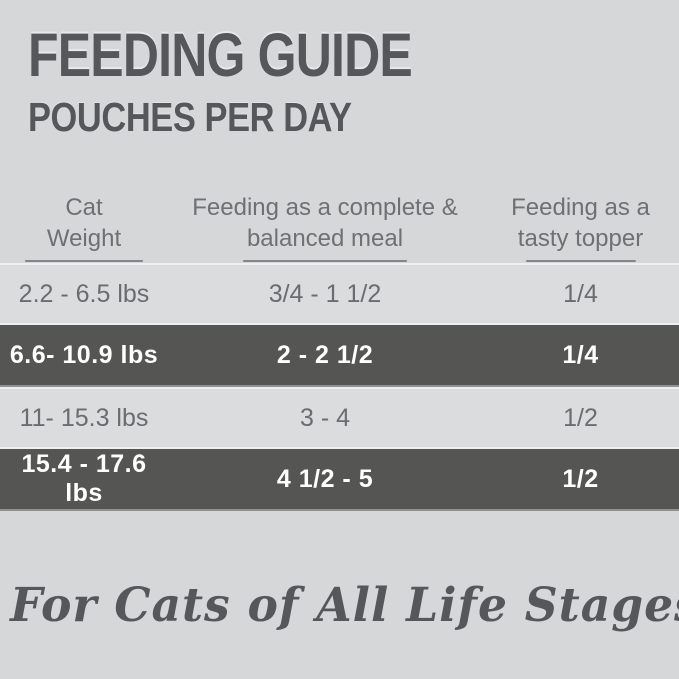  I want to click on column-header-tasty-topper: Feeding as a tasty topper, so click(580, 227).